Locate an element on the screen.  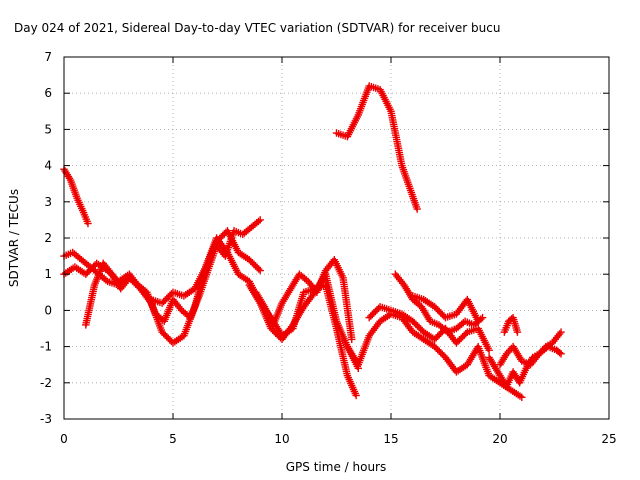
y-axis-label: SDTVAR / TECUs is located at coordinates (14, 238).